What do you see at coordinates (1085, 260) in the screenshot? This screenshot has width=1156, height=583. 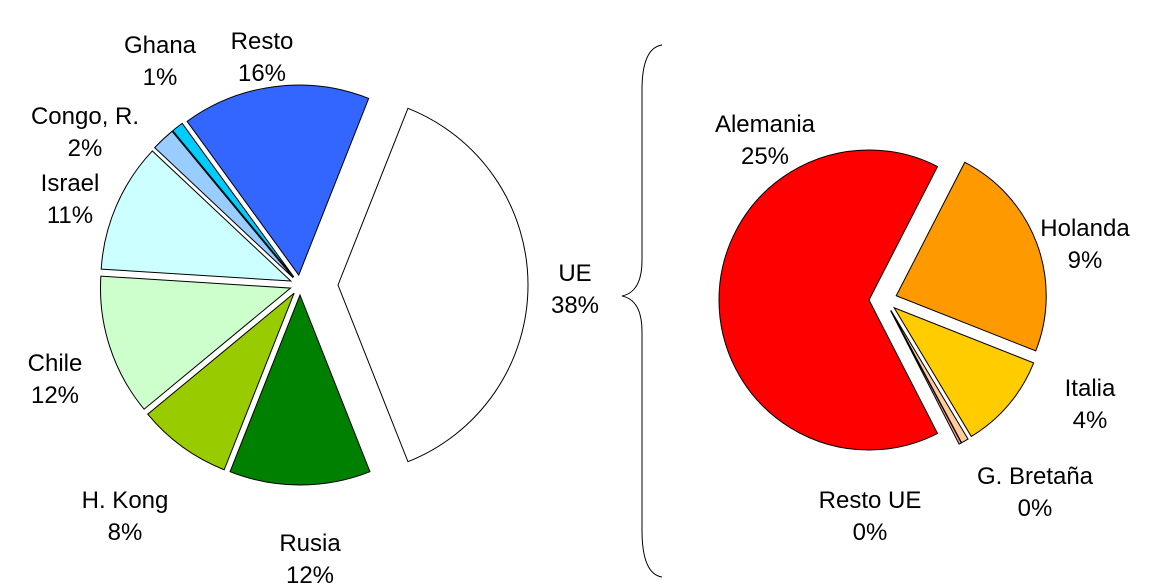 I see `value-label: 9%` at bounding box center [1085, 260].